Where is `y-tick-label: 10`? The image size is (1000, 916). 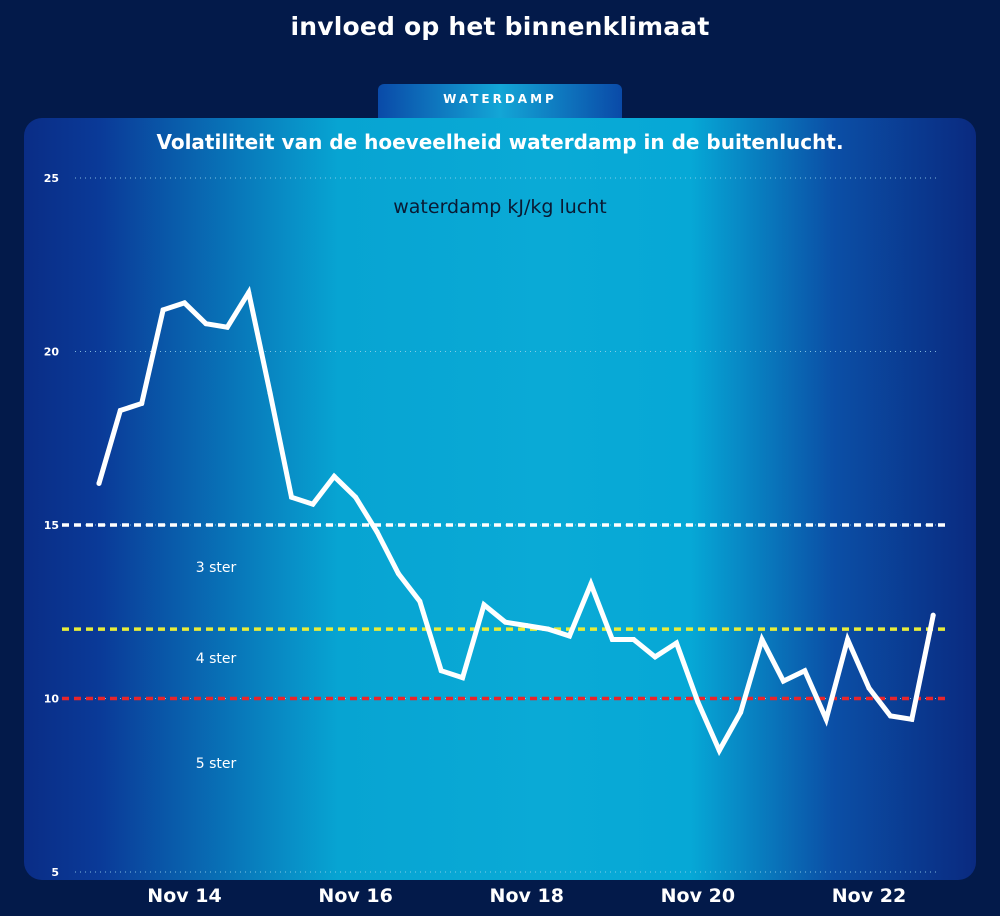 y-tick-label: 10 is located at coordinates (52, 699).